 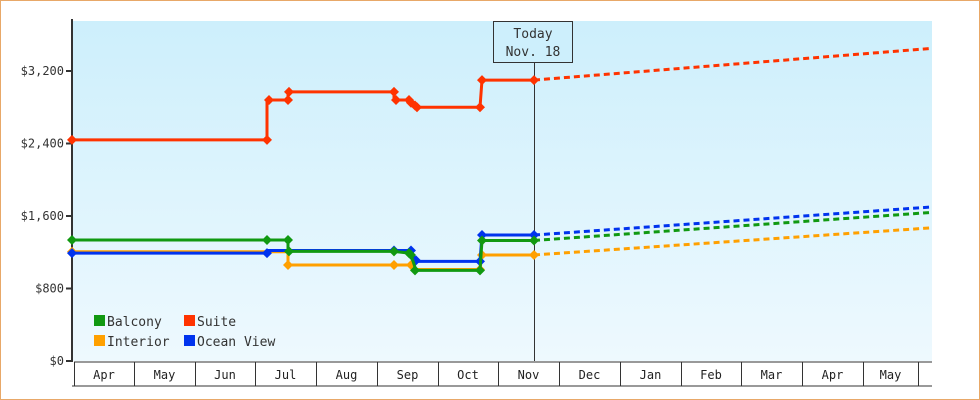 I want to click on y-tick-label: $0, so click(x=57, y=361).